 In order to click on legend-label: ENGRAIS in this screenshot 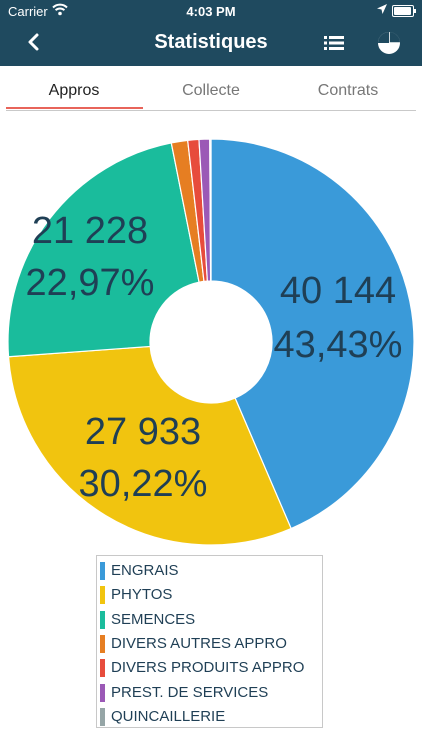, I will do `click(145, 570)`.